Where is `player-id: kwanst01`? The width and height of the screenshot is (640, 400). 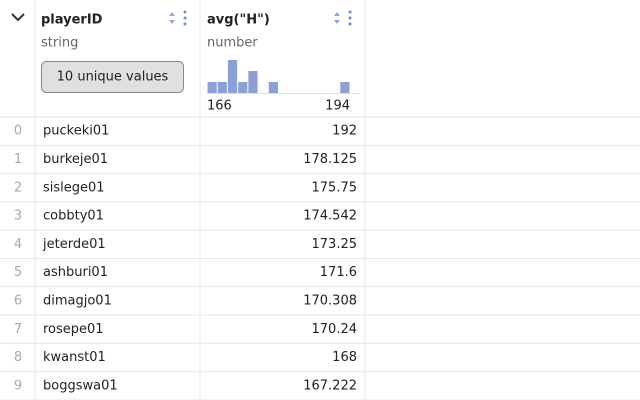 player-id: kwanst01 is located at coordinates (74, 357).